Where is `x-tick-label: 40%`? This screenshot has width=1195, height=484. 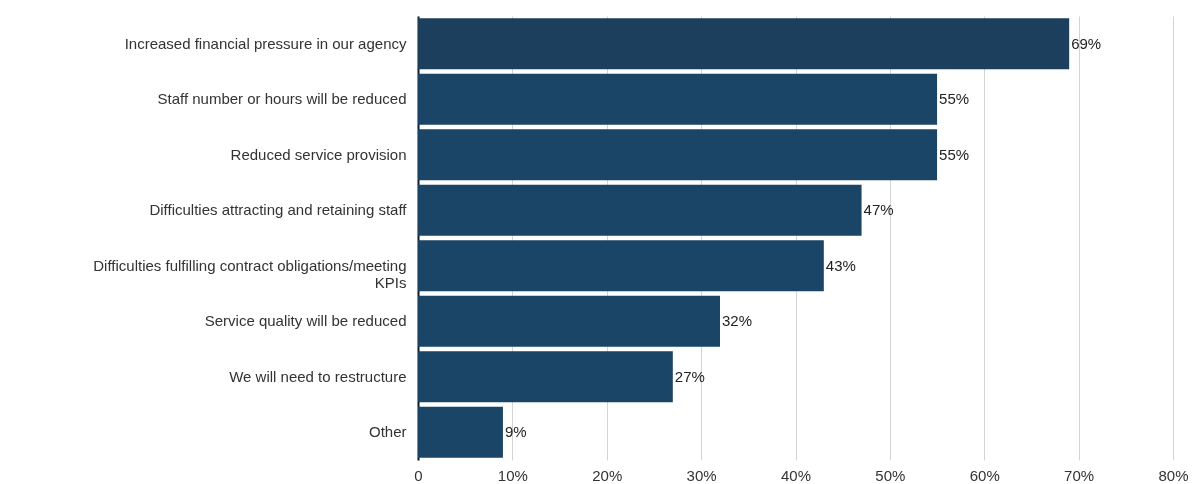
x-tick-label: 40% is located at coordinates (796, 475).